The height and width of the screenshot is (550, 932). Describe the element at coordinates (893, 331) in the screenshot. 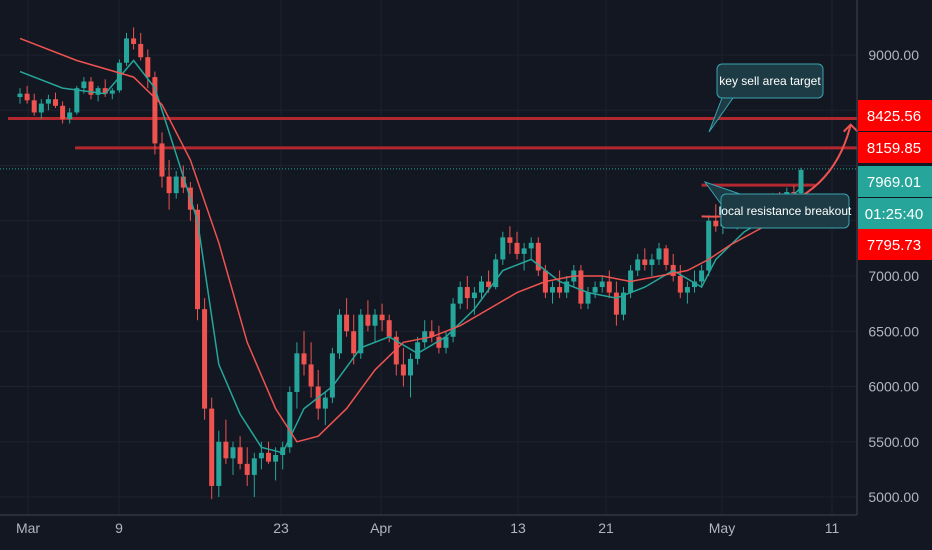

I see `price-axis-label: 6500.00` at that location.